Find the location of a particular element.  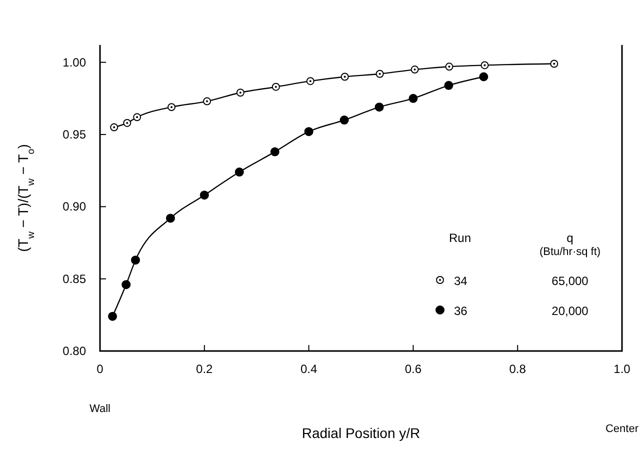

y-tick-label: 1.00 is located at coordinates (74, 62).